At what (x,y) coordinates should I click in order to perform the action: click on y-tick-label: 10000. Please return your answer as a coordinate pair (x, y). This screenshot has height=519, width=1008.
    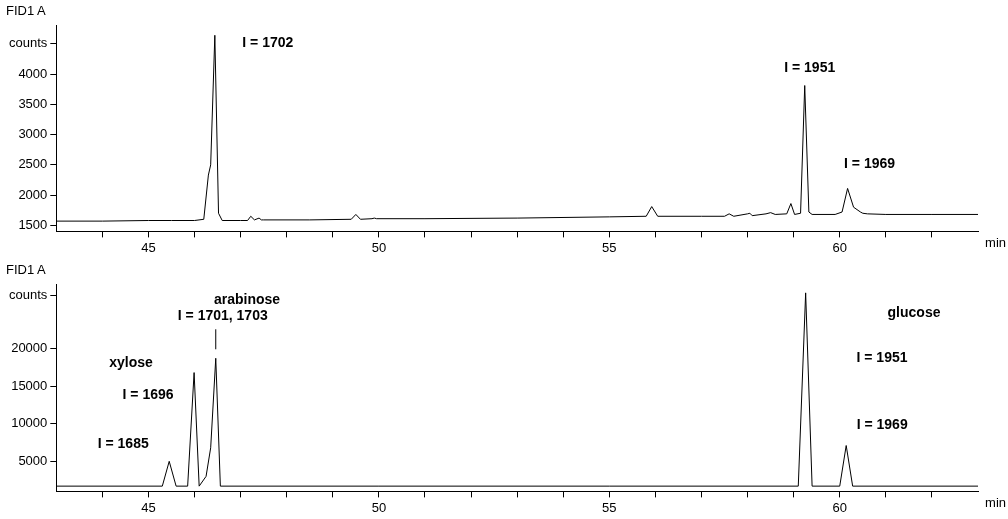
    Looking at the image, I should click on (29, 423).